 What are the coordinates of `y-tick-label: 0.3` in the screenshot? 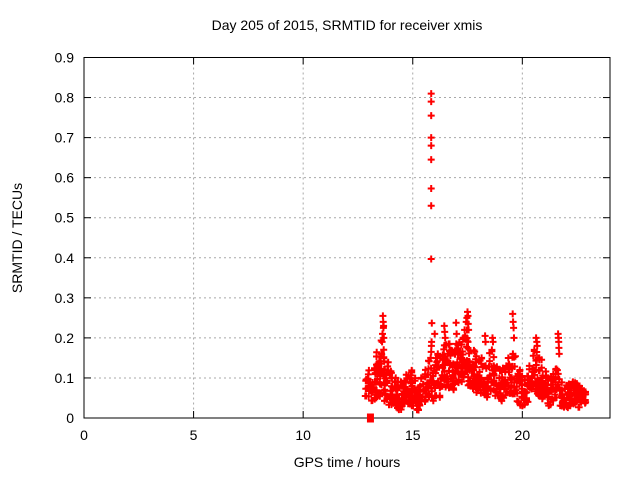 It's located at (65, 298).